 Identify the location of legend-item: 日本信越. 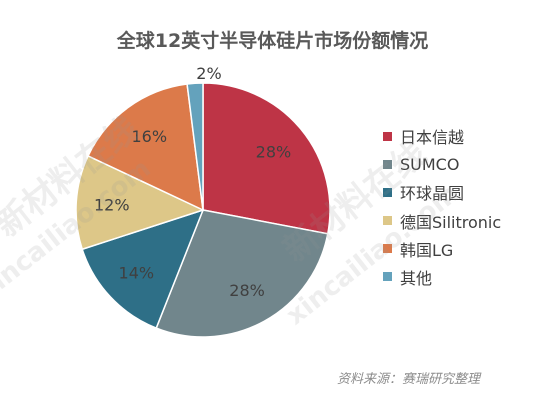
(442, 136).